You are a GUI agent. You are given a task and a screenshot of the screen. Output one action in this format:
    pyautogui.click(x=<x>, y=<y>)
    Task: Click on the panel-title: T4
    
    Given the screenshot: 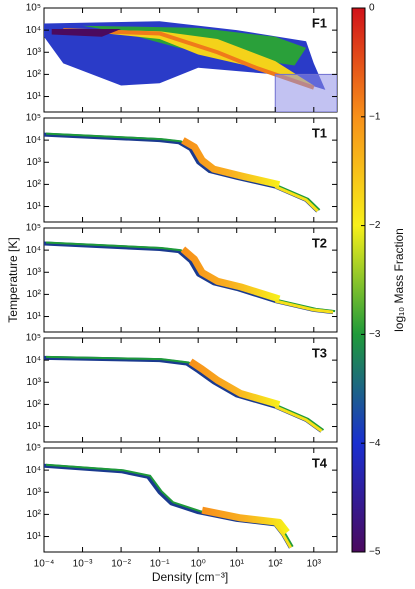 What is the action you would take?
    pyautogui.click(x=320, y=462)
    